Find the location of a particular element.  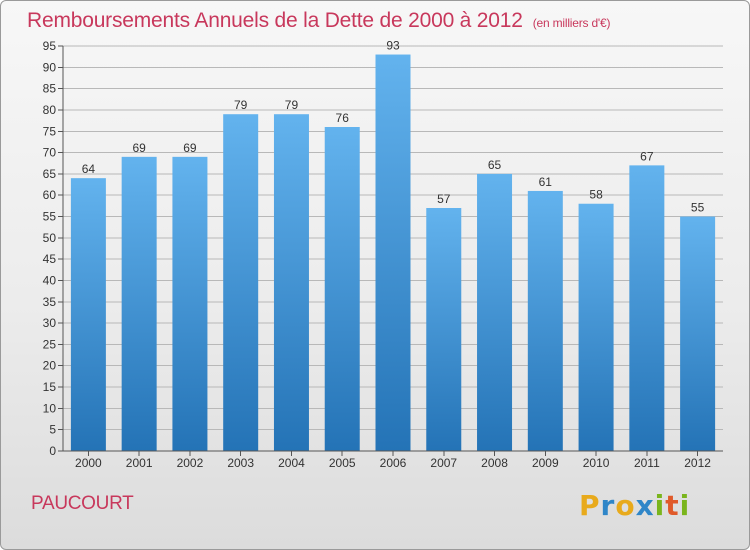

y-tick-label: 80 is located at coordinates (50, 110).